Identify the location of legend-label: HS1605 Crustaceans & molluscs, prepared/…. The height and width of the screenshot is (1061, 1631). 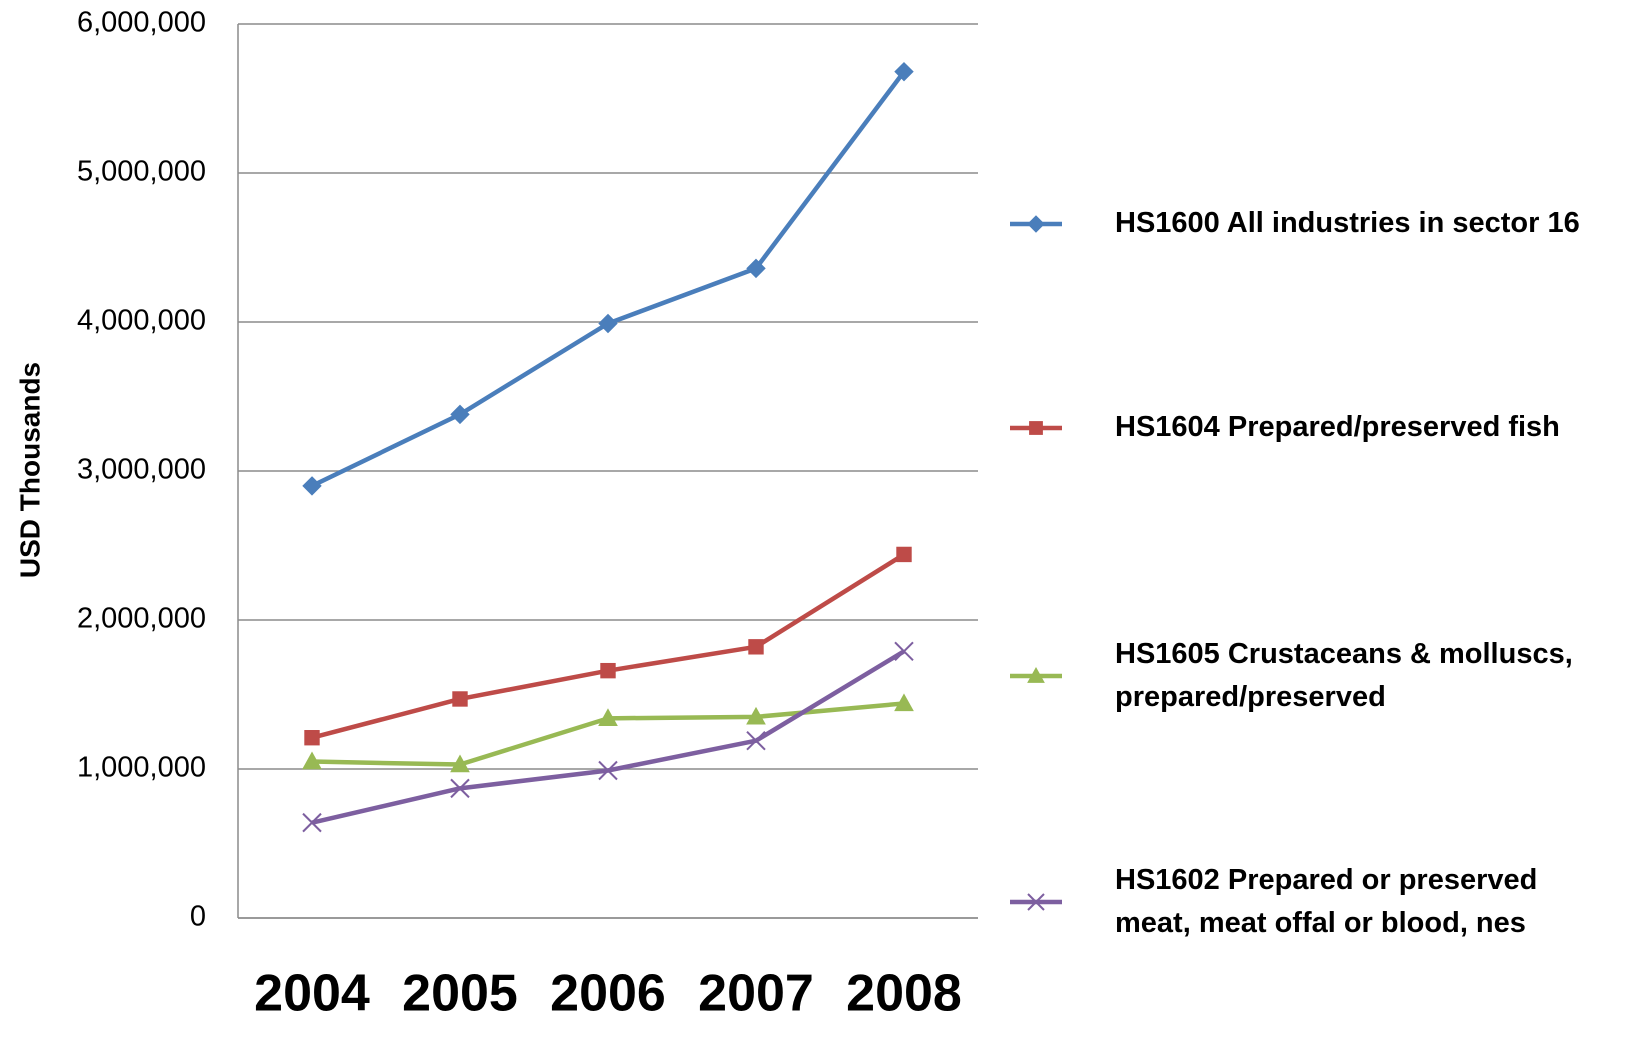
(1344, 675).